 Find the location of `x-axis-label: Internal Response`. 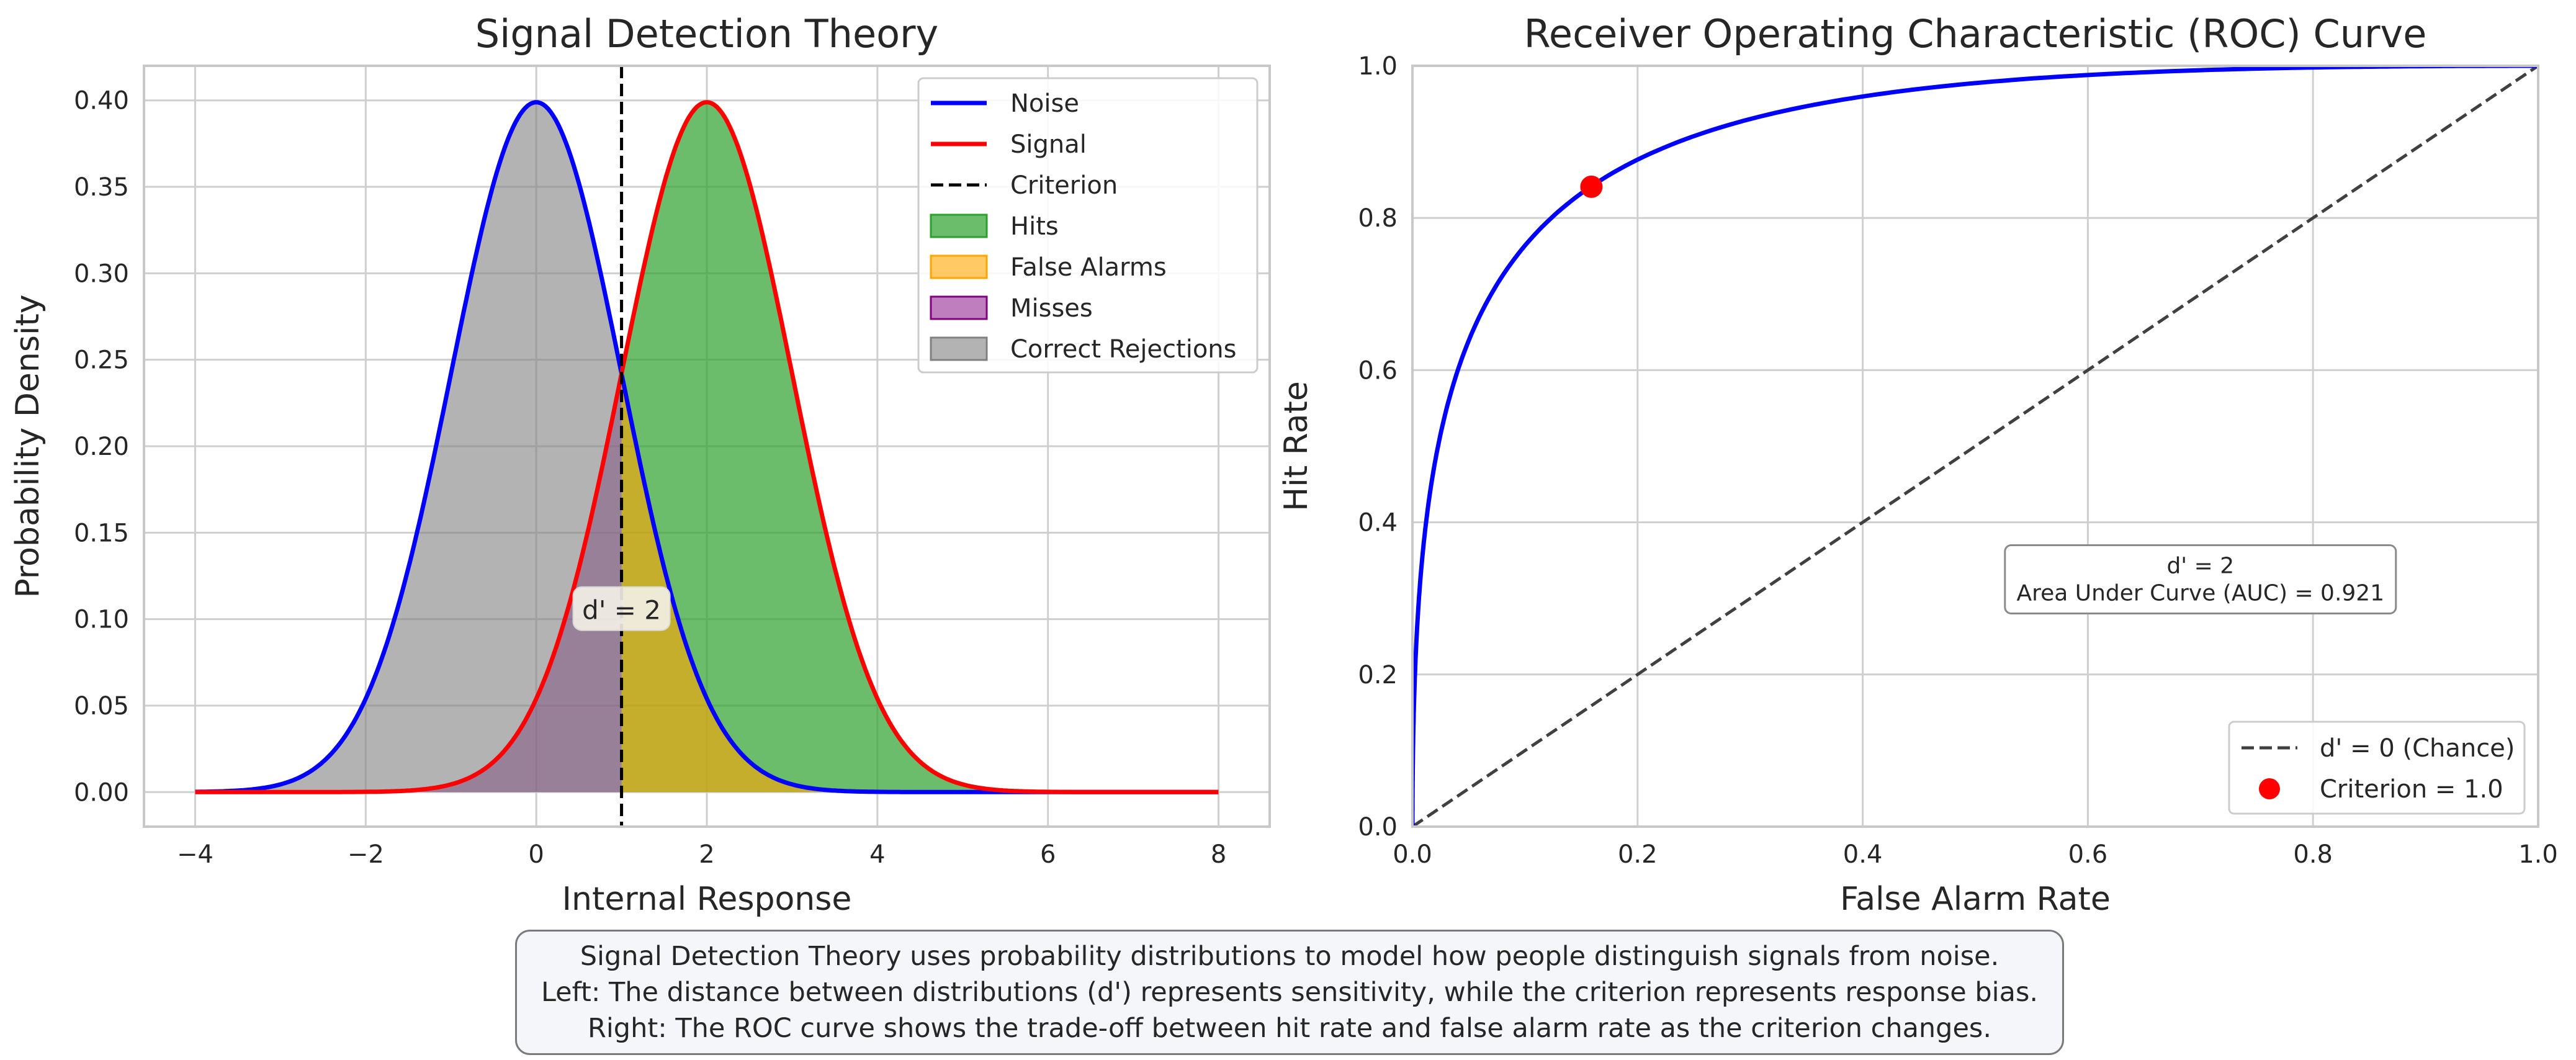

x-axis-label: Internal Response is located at coordinates (707, 900).